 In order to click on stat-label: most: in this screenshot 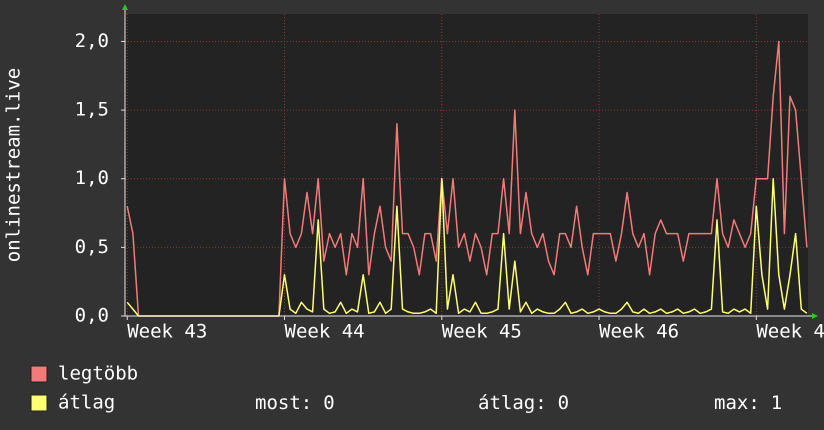, I will do `click(283, 403)`.